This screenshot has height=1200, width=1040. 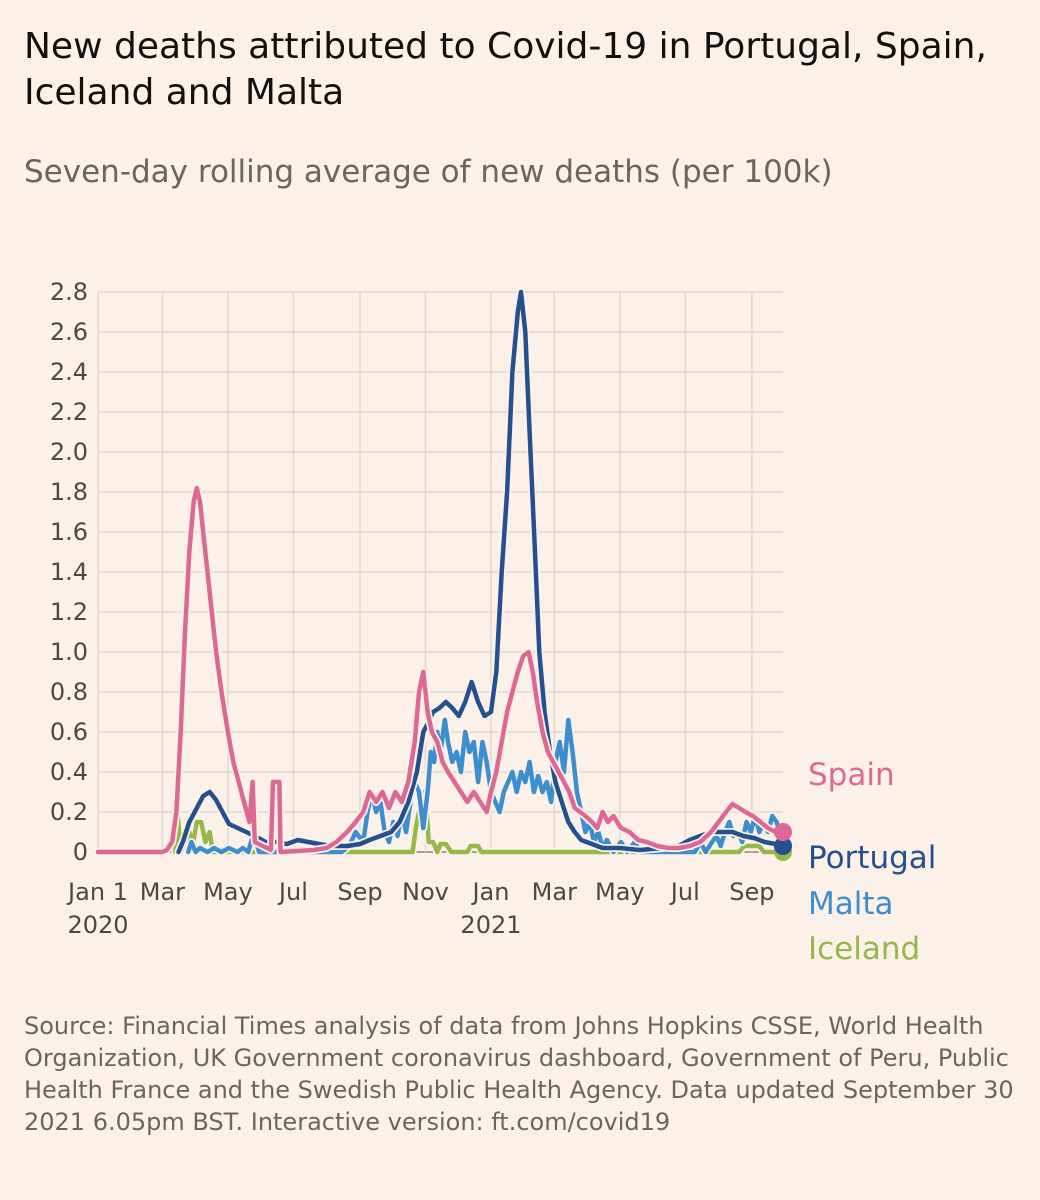 I want to click on y-tick-label: 2.4, so click(x=69, y=372).